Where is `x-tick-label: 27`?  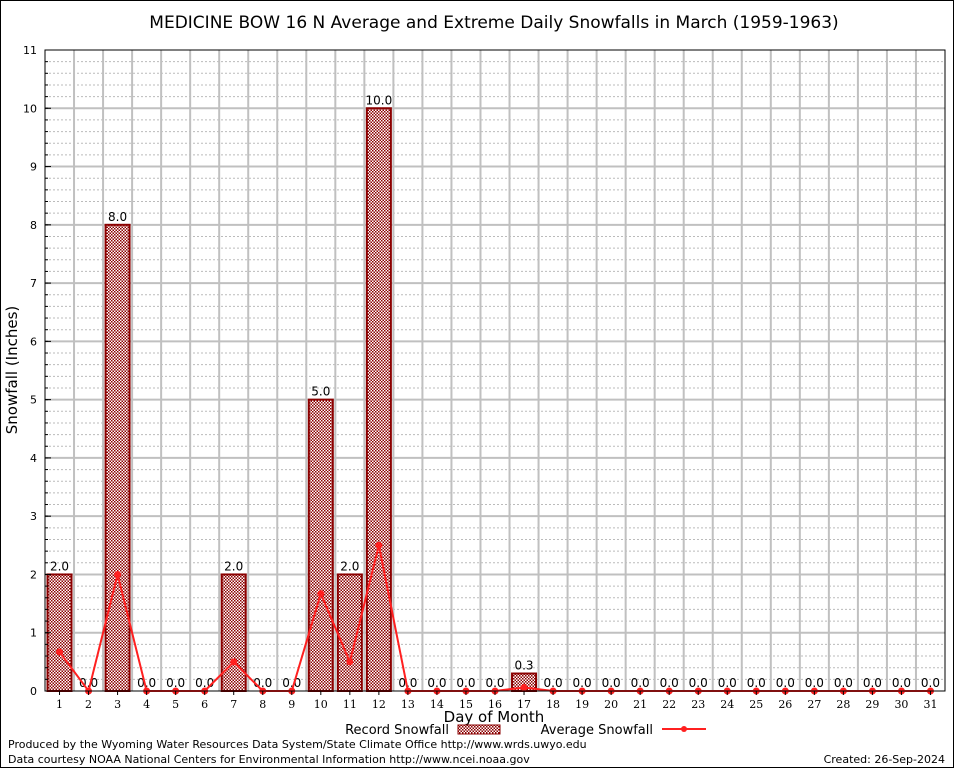
x-tick-label: 27 is located at coordinates (814, 704).